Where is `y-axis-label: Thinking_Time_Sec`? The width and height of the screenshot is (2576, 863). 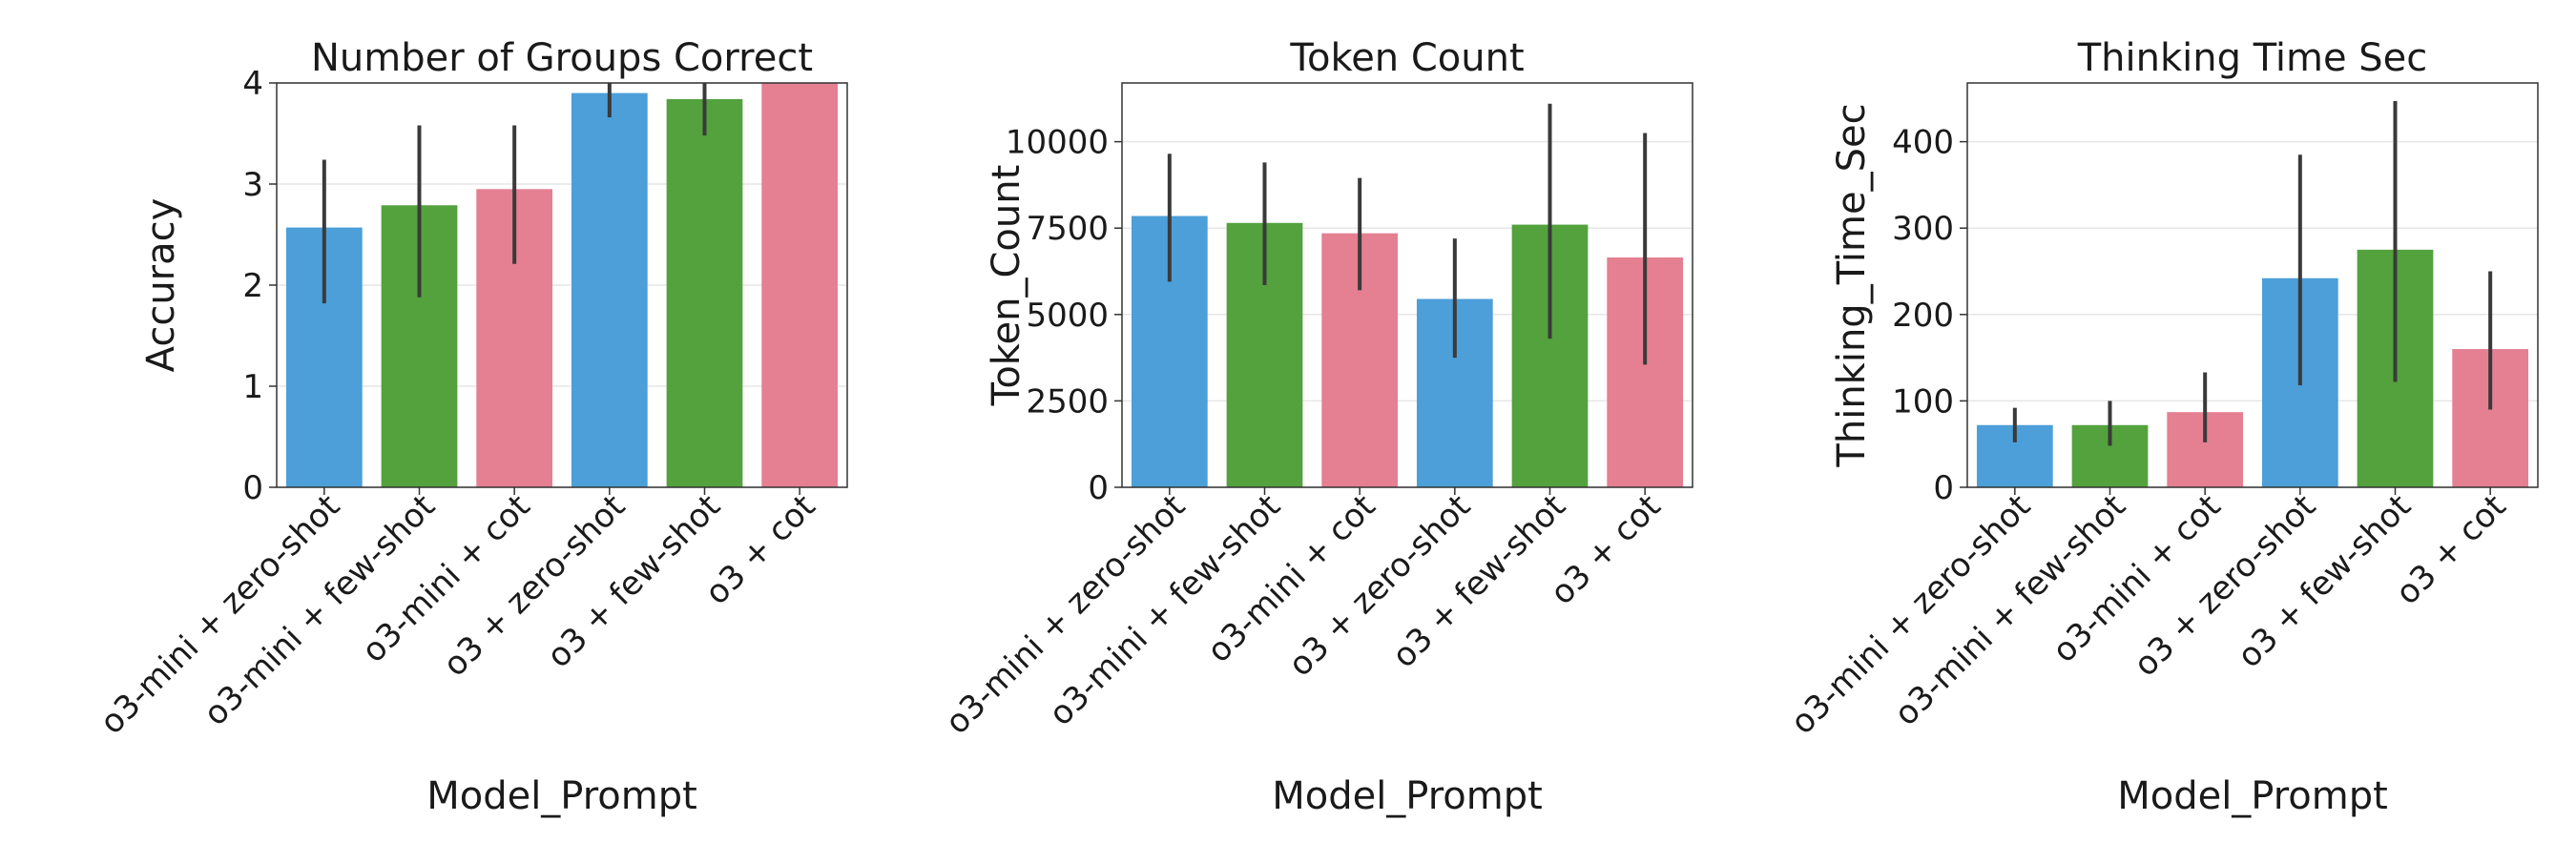
y-axis-label: Thinking_Time_Sec is located at coordinates (1852, 285).